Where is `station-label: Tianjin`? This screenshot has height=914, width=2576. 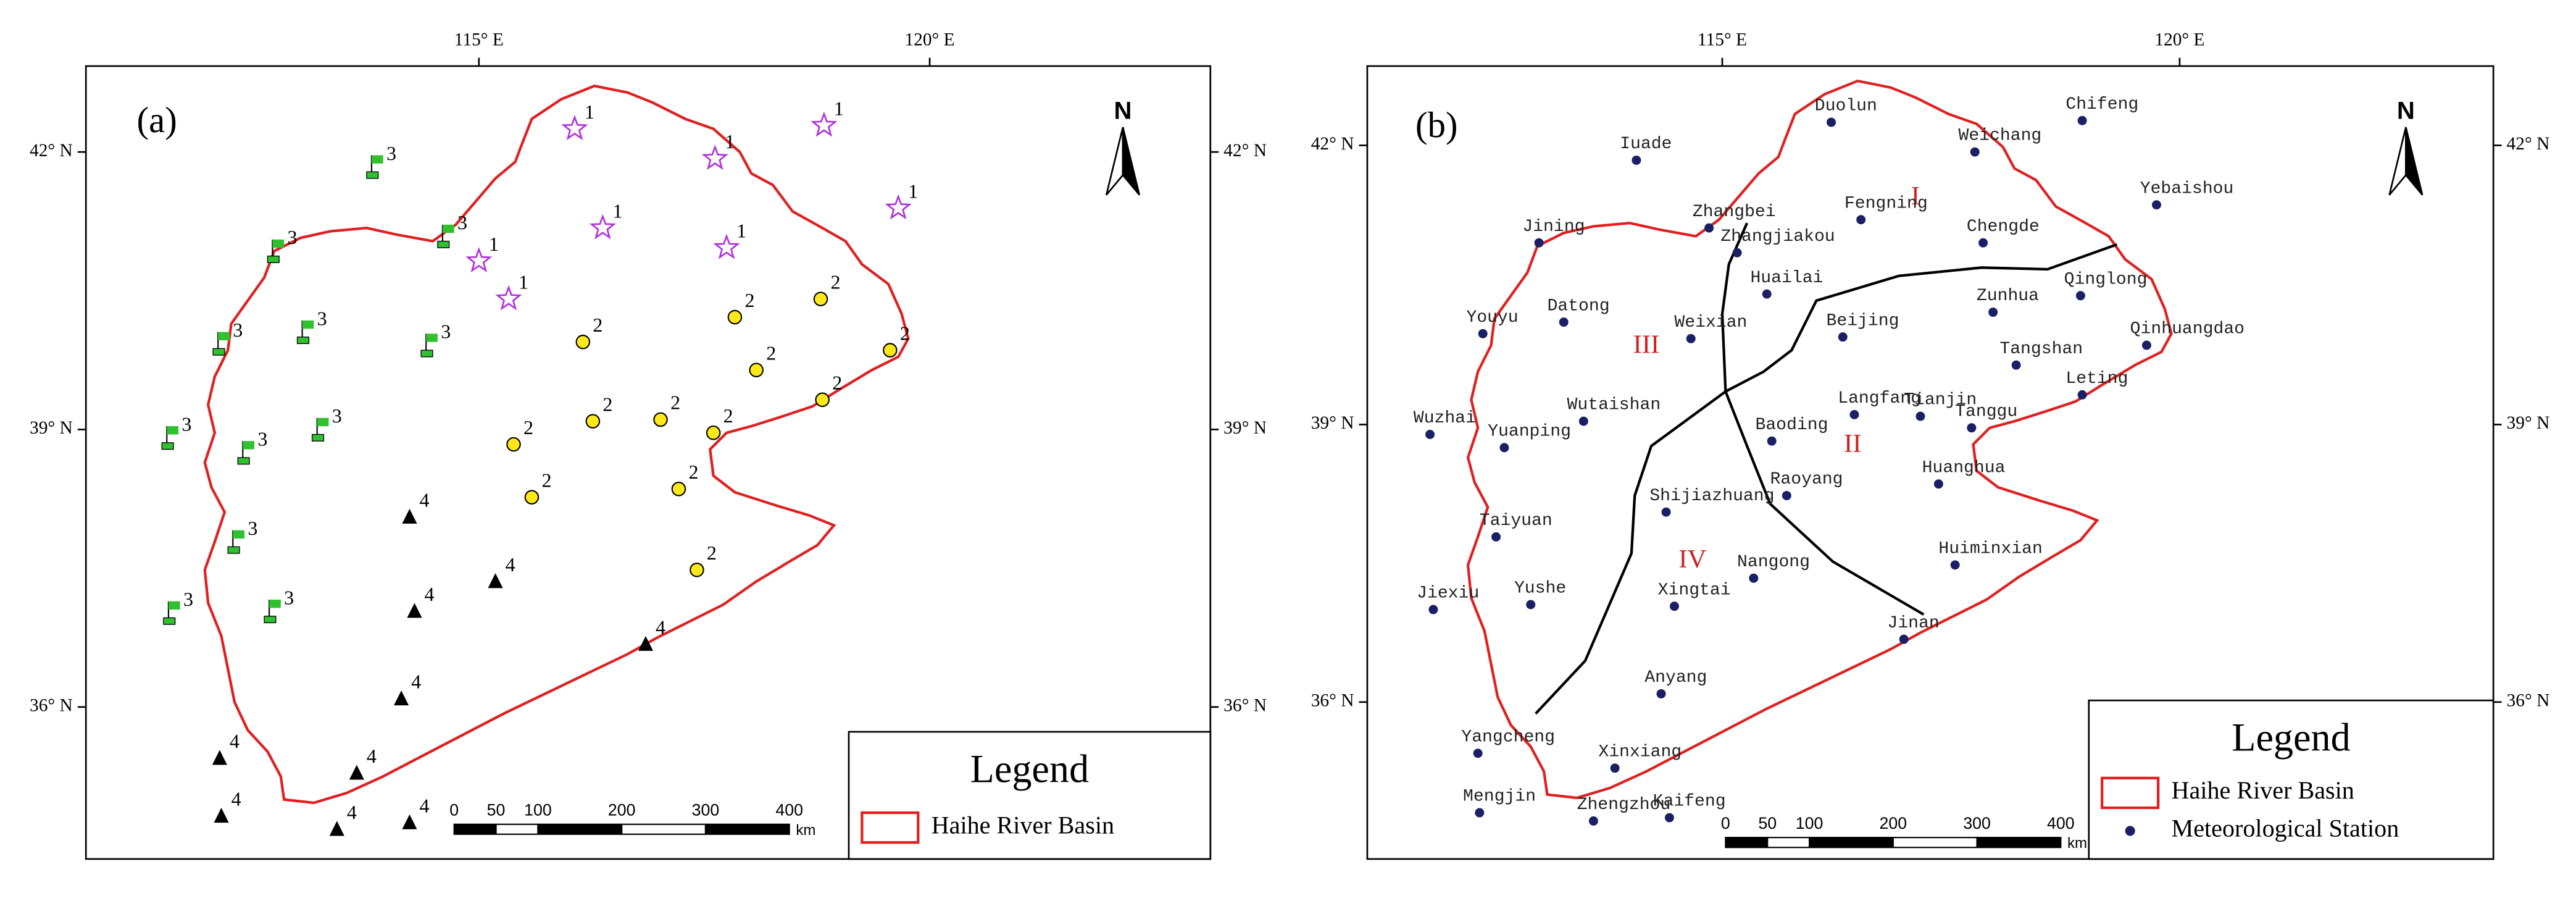
station-label: Tianjin is located at coordinates (1941, 401).